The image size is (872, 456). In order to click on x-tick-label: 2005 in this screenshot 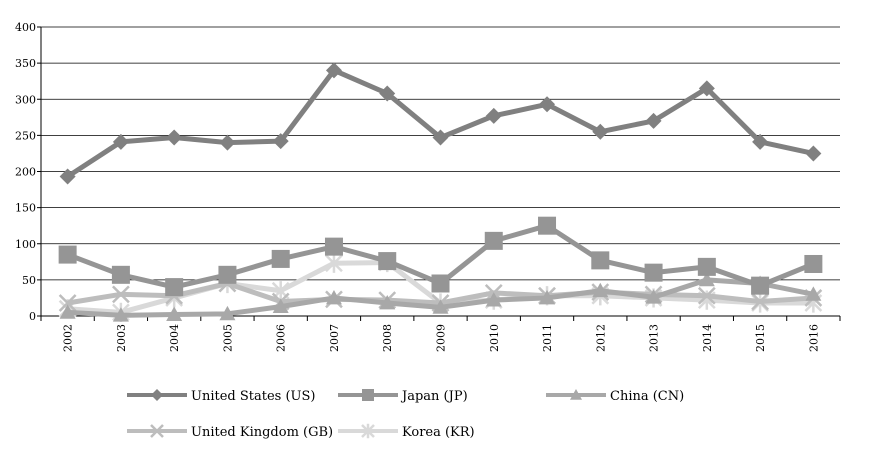, I will do `click(227, 338)`.